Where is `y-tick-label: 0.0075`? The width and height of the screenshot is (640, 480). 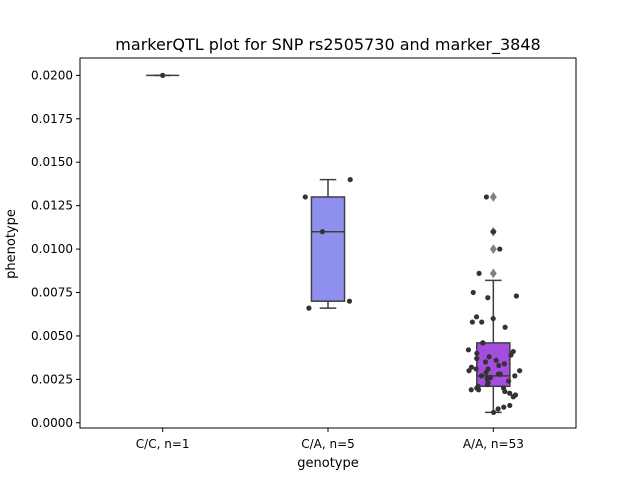 y-tick-label: 0.0075 is located at coordinates (52, 293).